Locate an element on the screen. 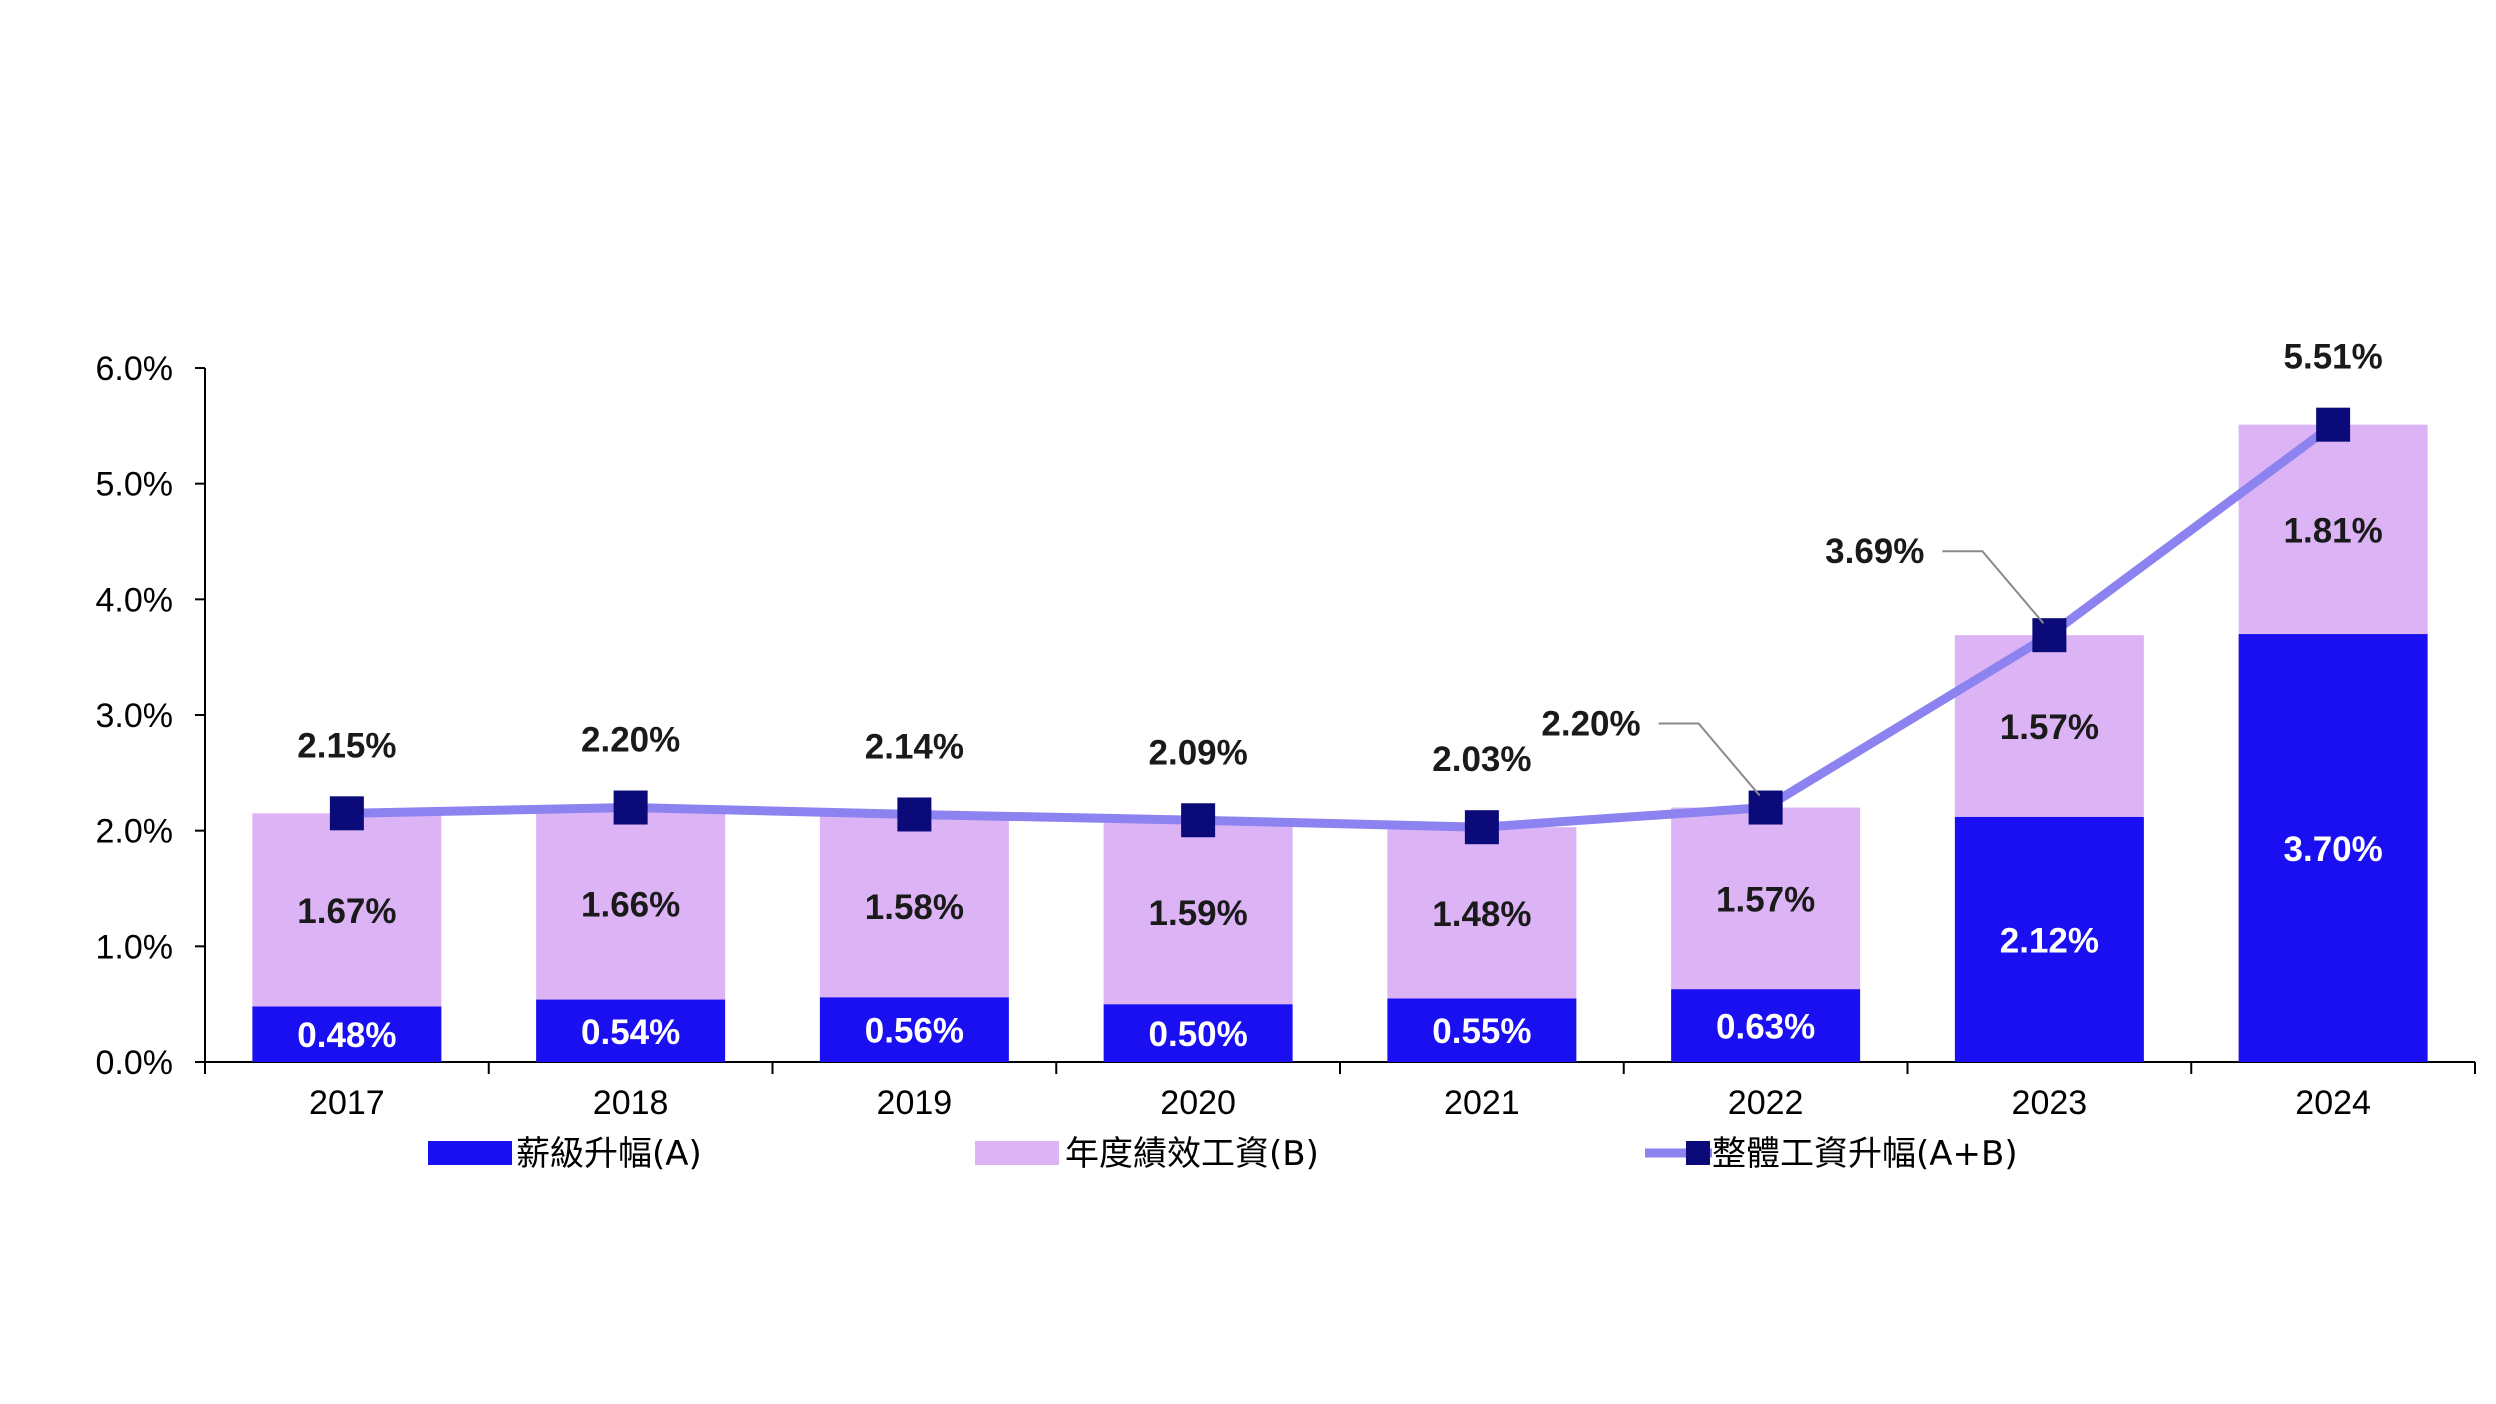 The width and height of the screenshot is (2496, 1404). x-tick-label: 2022 is located at coordinates (1766, 1103).